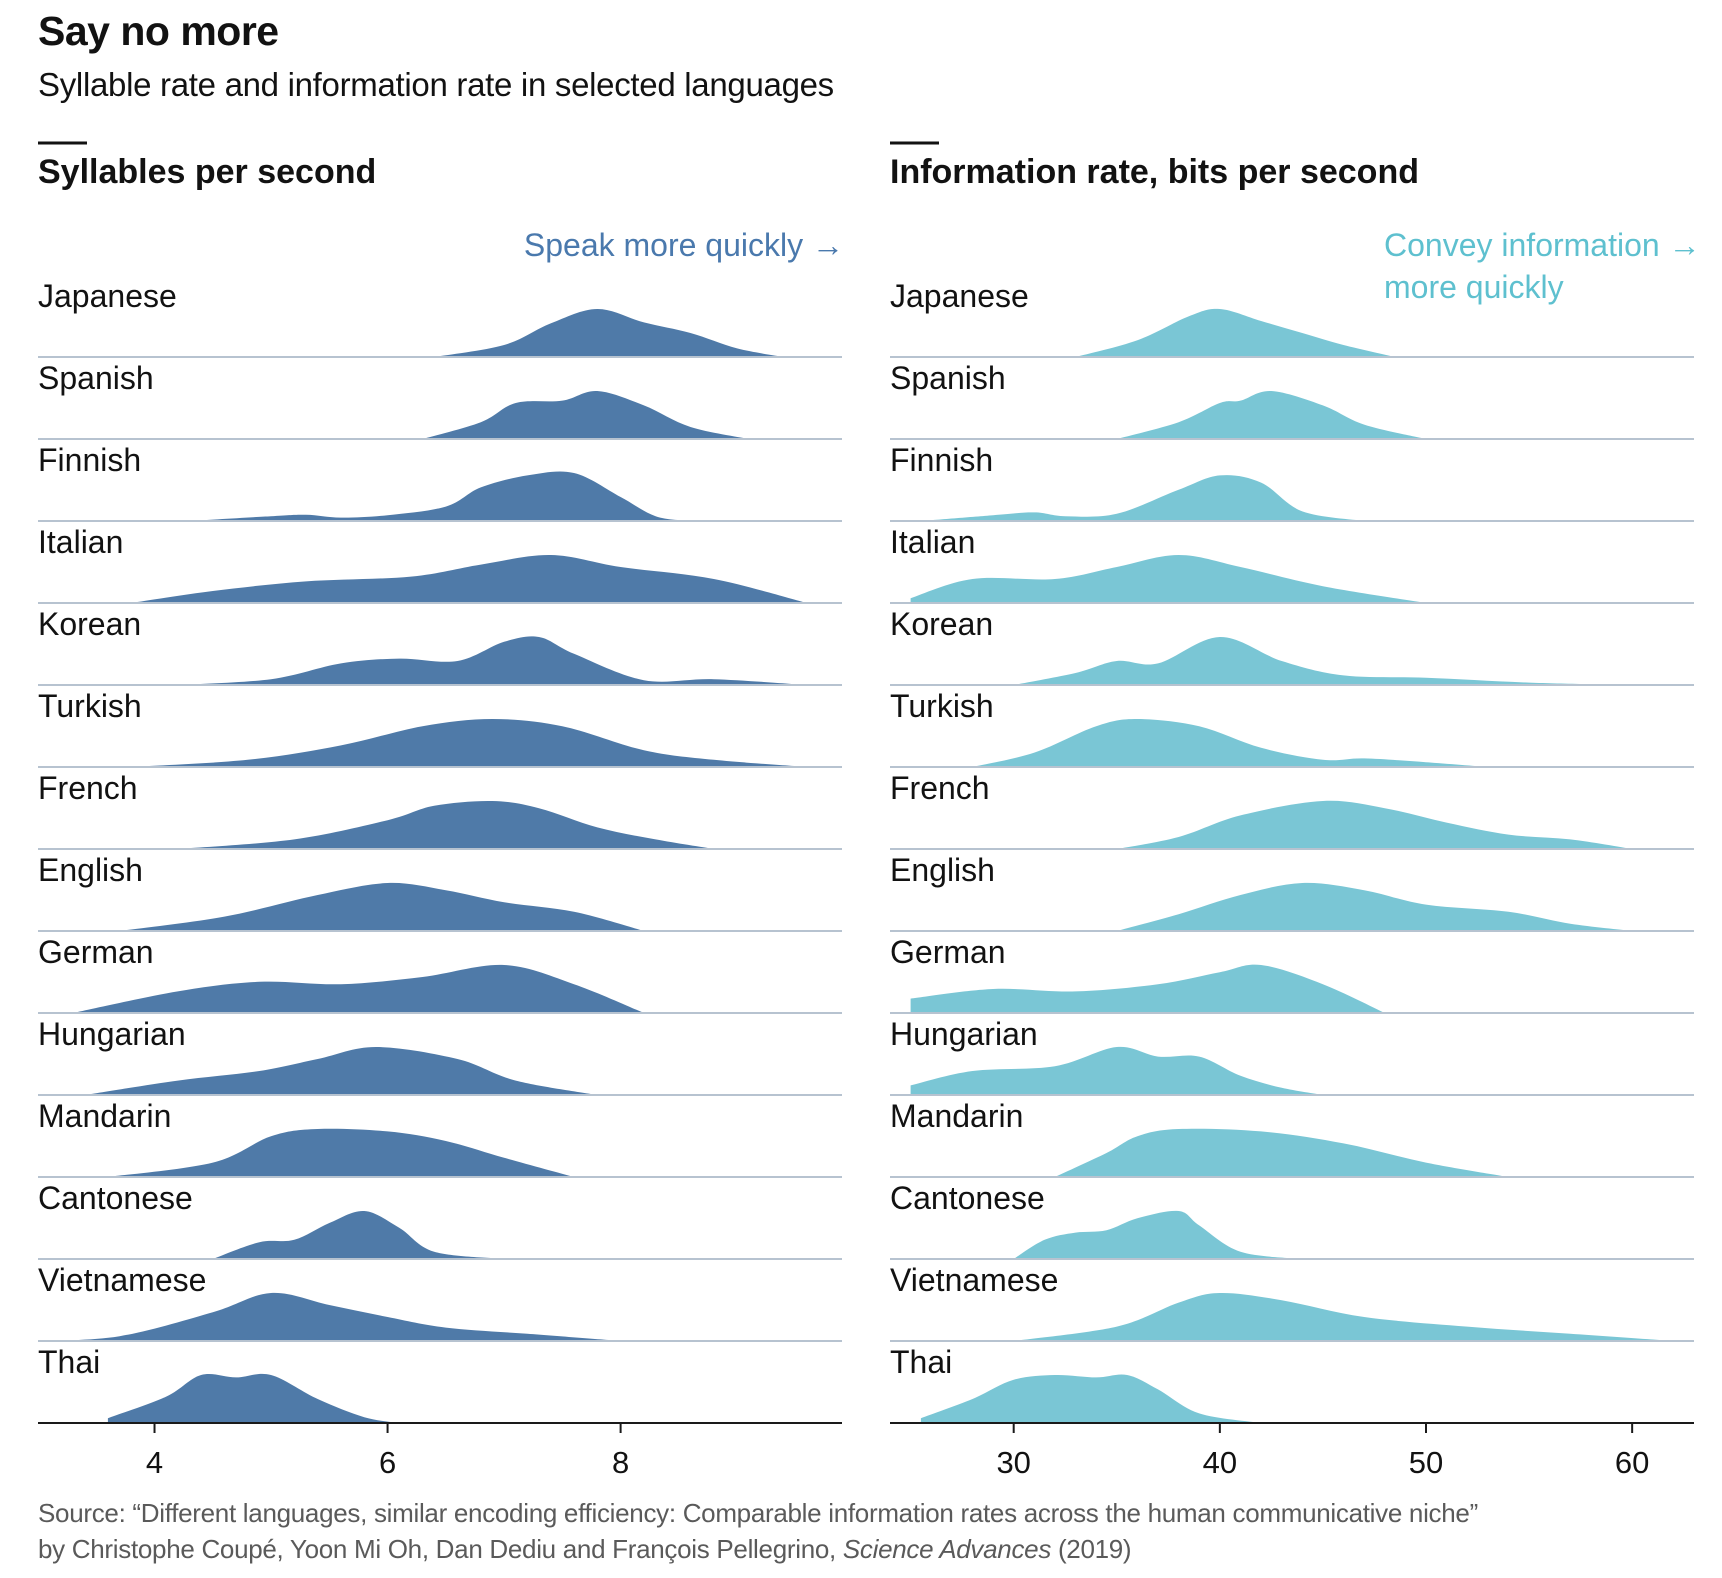 This screenshot has width=1722, height=1578. What do you see at coordinates (1091, 1549) in the screenshot?
I see `source-year: (2019)` at bounding box center [1091, 1549].